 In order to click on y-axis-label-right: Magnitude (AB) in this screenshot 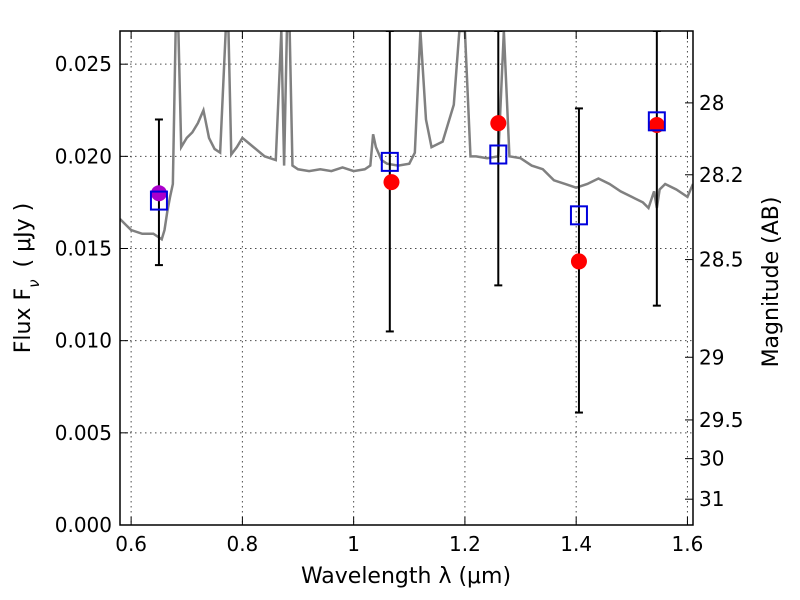, I will do `click(771, 282)`.